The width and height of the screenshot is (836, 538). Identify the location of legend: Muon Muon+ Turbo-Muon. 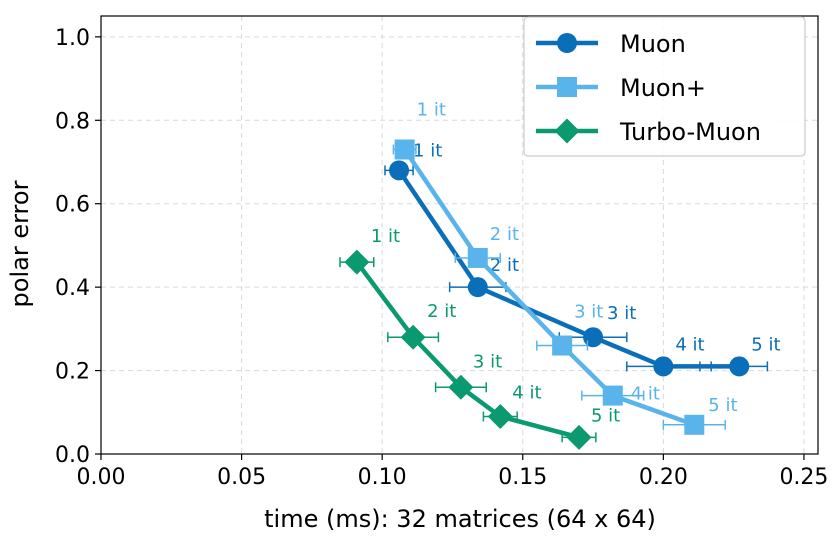
(664, 86).